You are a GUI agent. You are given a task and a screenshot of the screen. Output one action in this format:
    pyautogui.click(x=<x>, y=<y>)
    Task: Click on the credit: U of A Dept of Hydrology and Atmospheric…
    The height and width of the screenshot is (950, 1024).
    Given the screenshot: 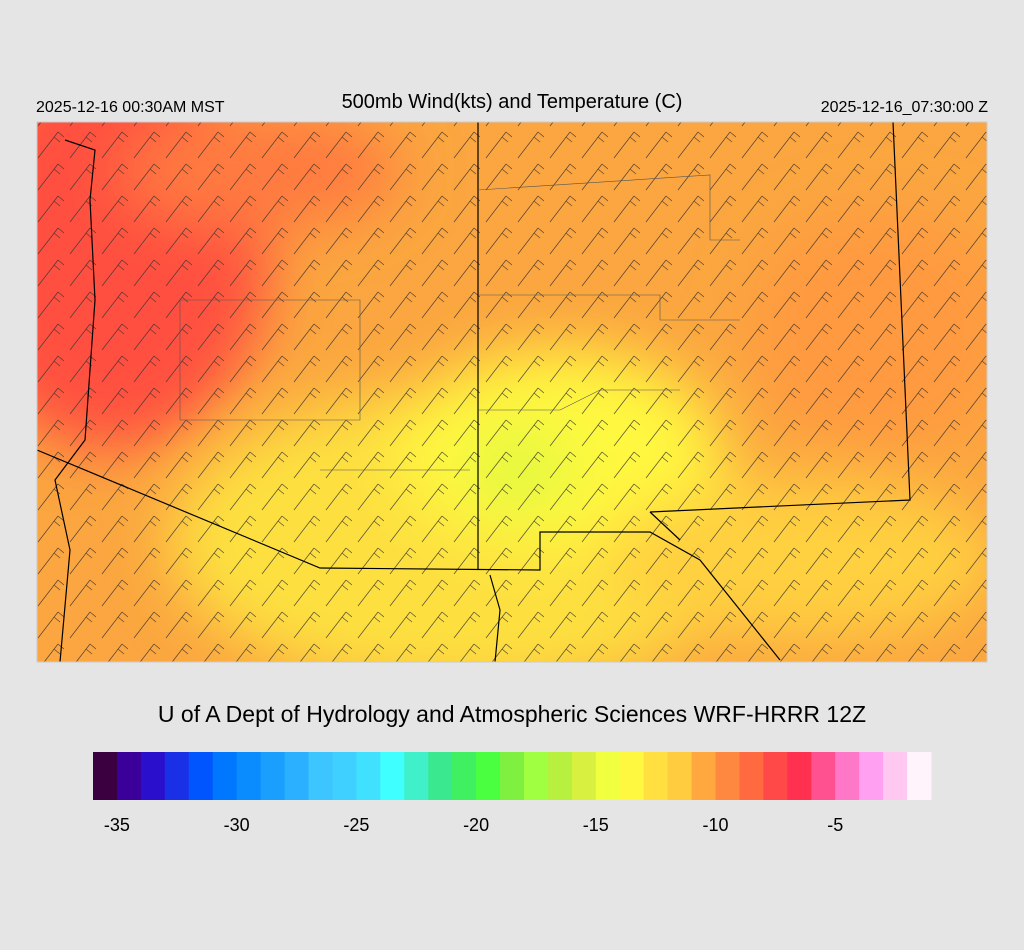 What is the action you would take?
    pyautogui.click(x=512, y=714)
    